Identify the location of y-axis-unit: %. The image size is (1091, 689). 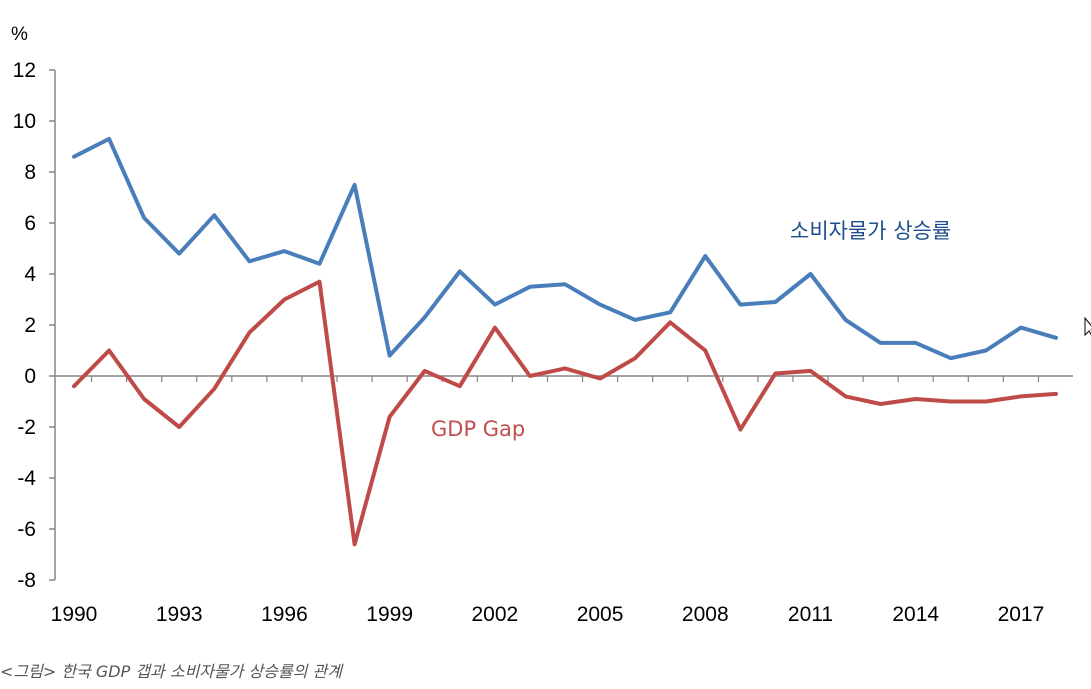
(19, 34).